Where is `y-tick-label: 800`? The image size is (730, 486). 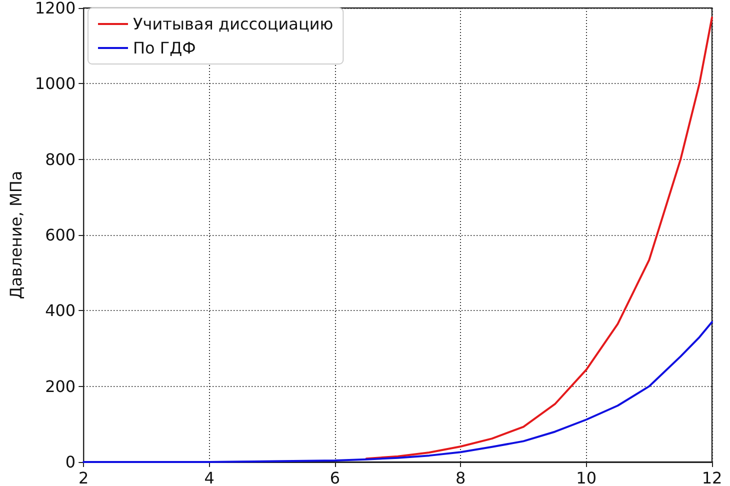 y-tick-label: 800 is located at coordinates (60, 159).